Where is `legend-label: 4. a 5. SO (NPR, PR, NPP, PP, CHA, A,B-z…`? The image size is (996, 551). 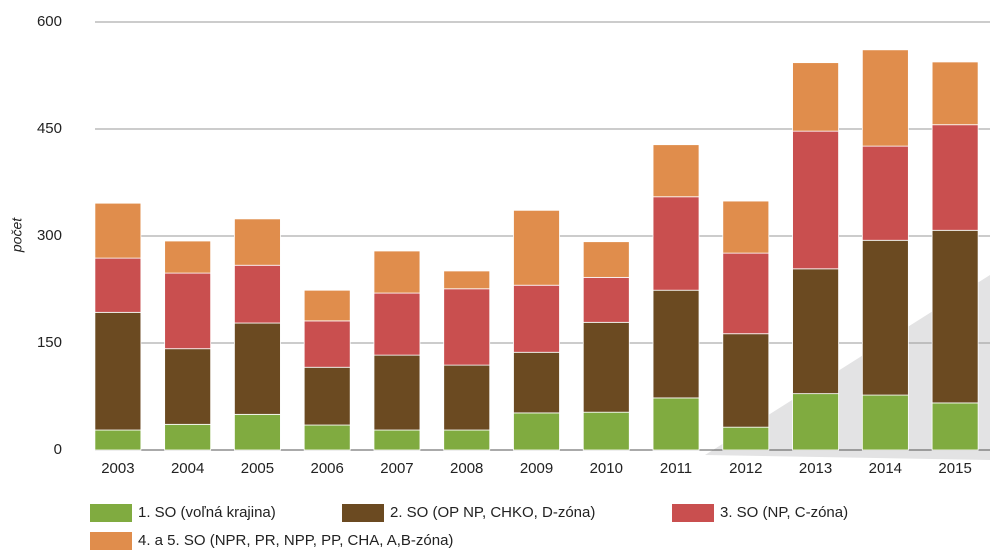 legend-label: 4. a 5. SO (NPR, PR, NPP, PP, CHA, A,B-z… is located at coordinates (295, 540).